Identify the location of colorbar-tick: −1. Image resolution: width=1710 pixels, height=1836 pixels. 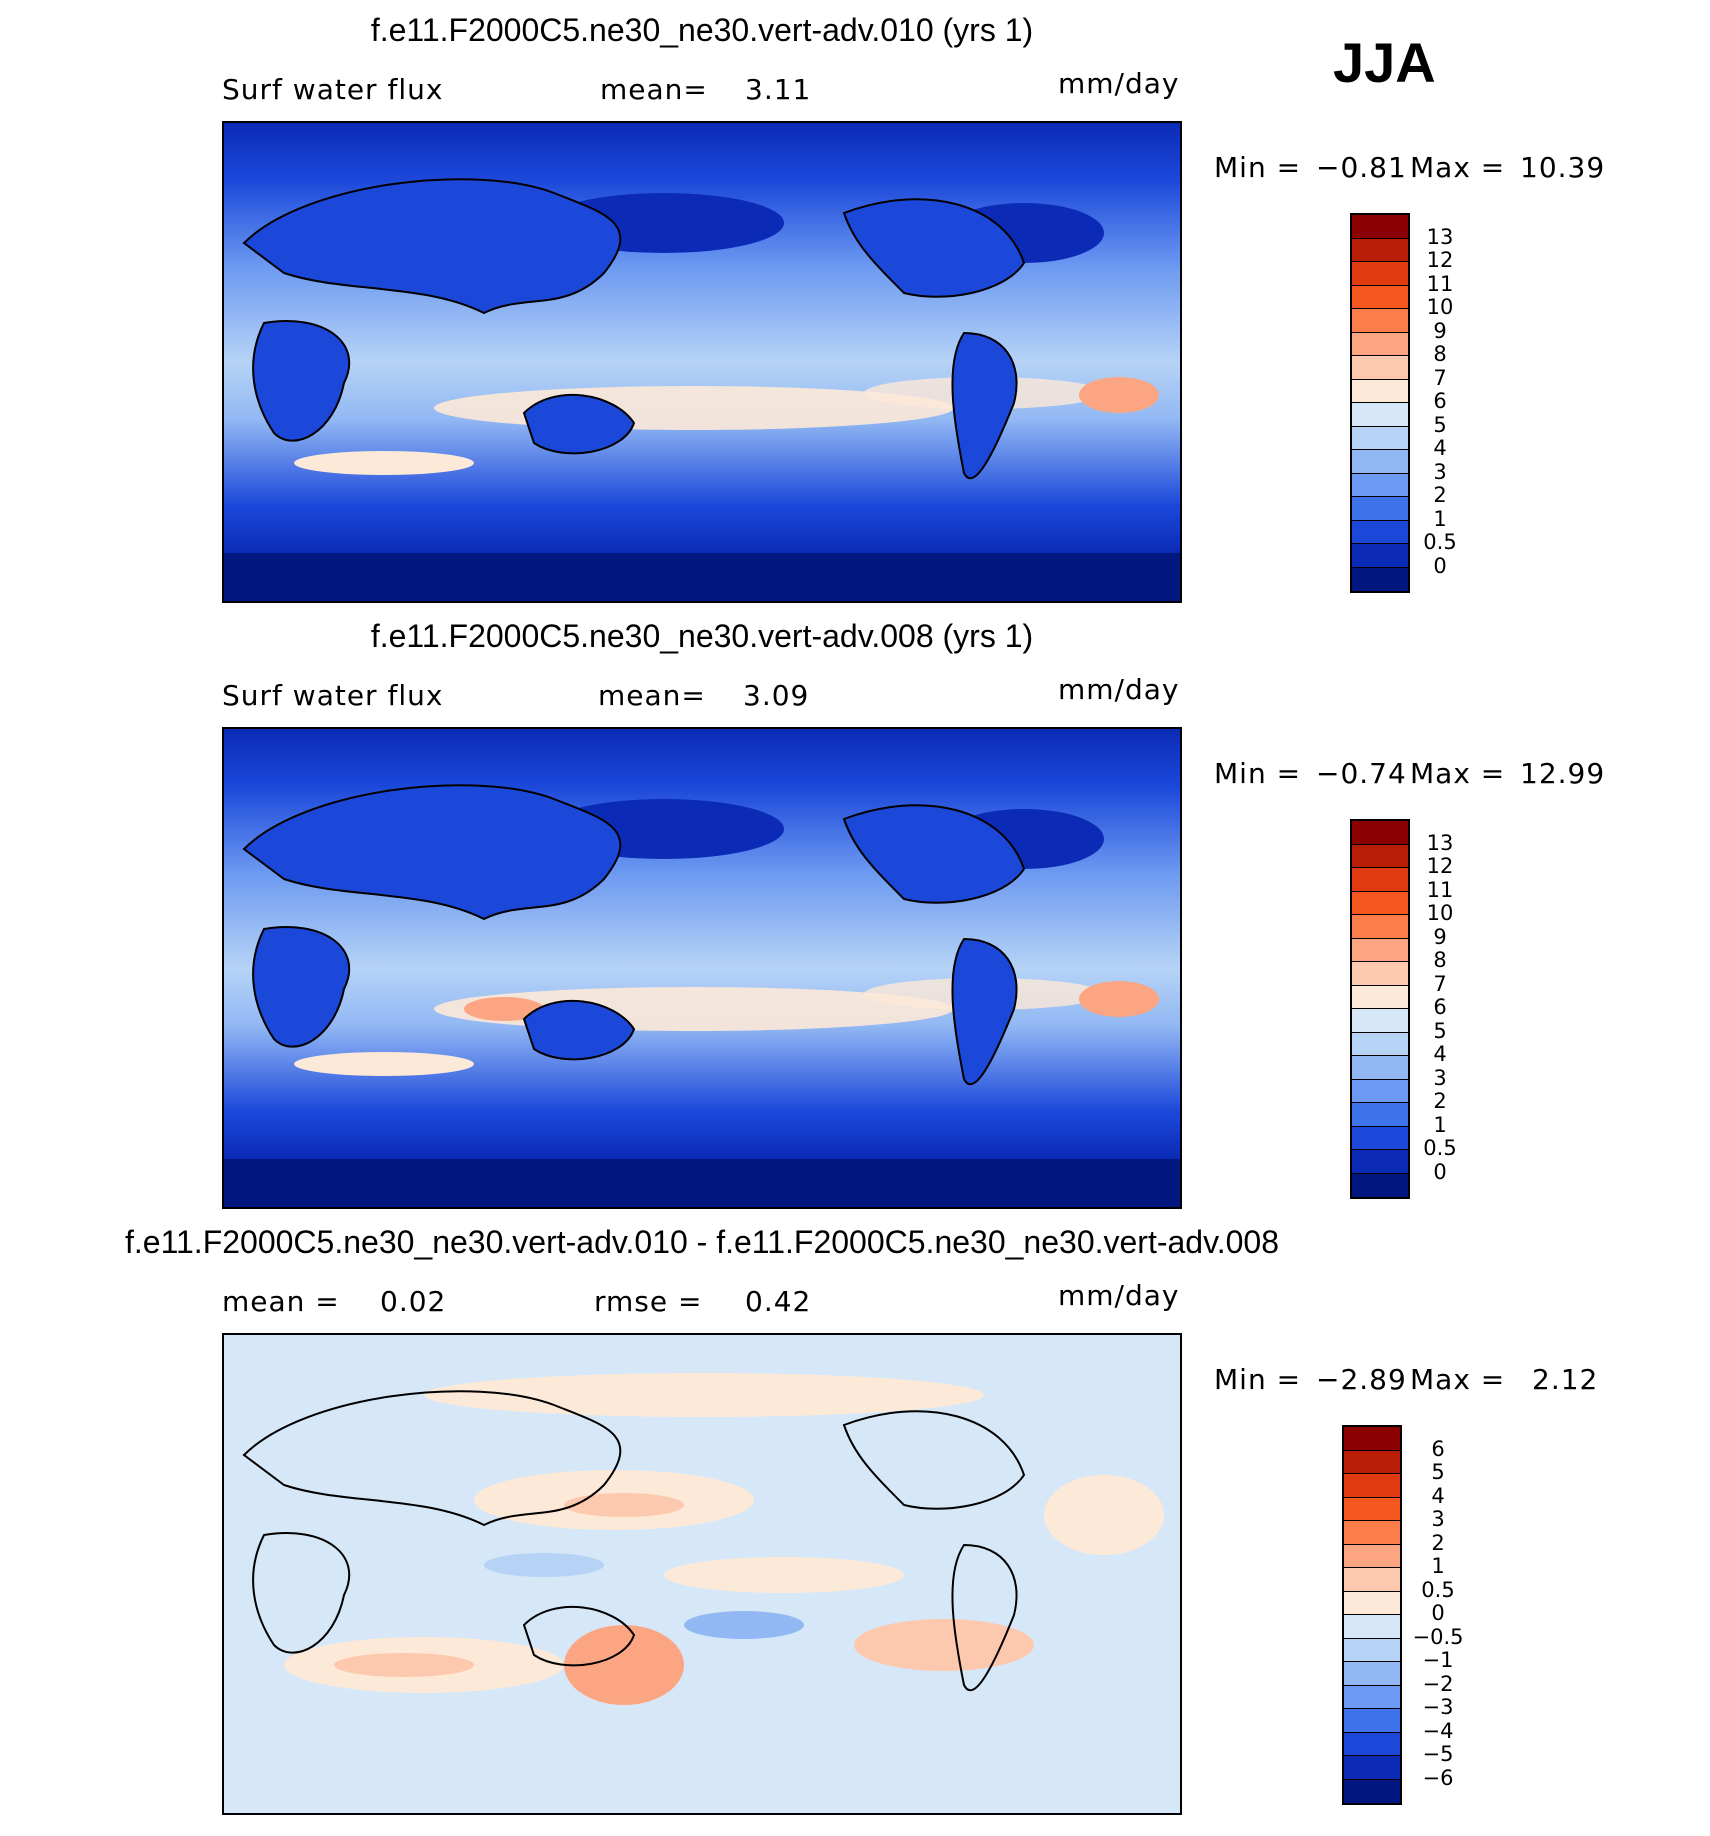
(1438, 1660).